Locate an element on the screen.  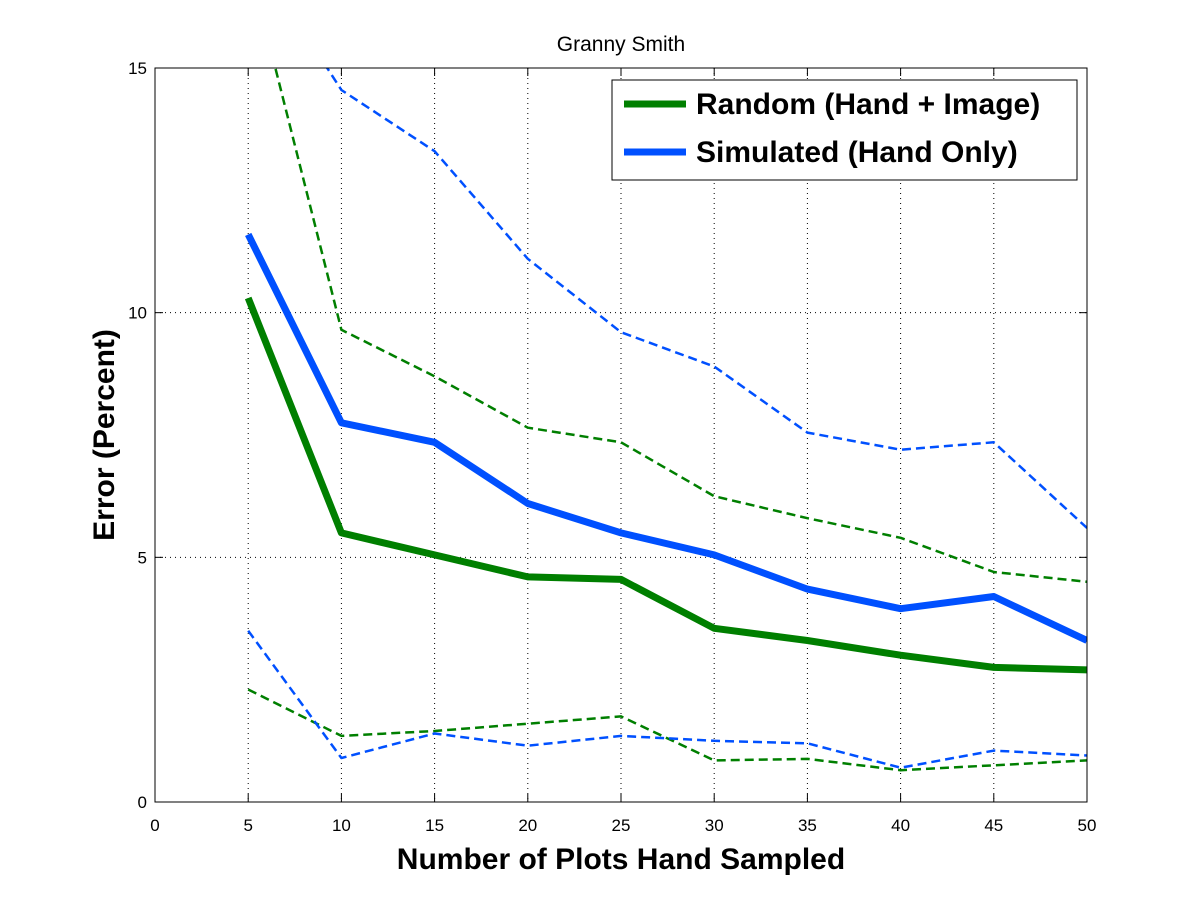
y-tick-label: 0 is located at coordinates (142, 802).